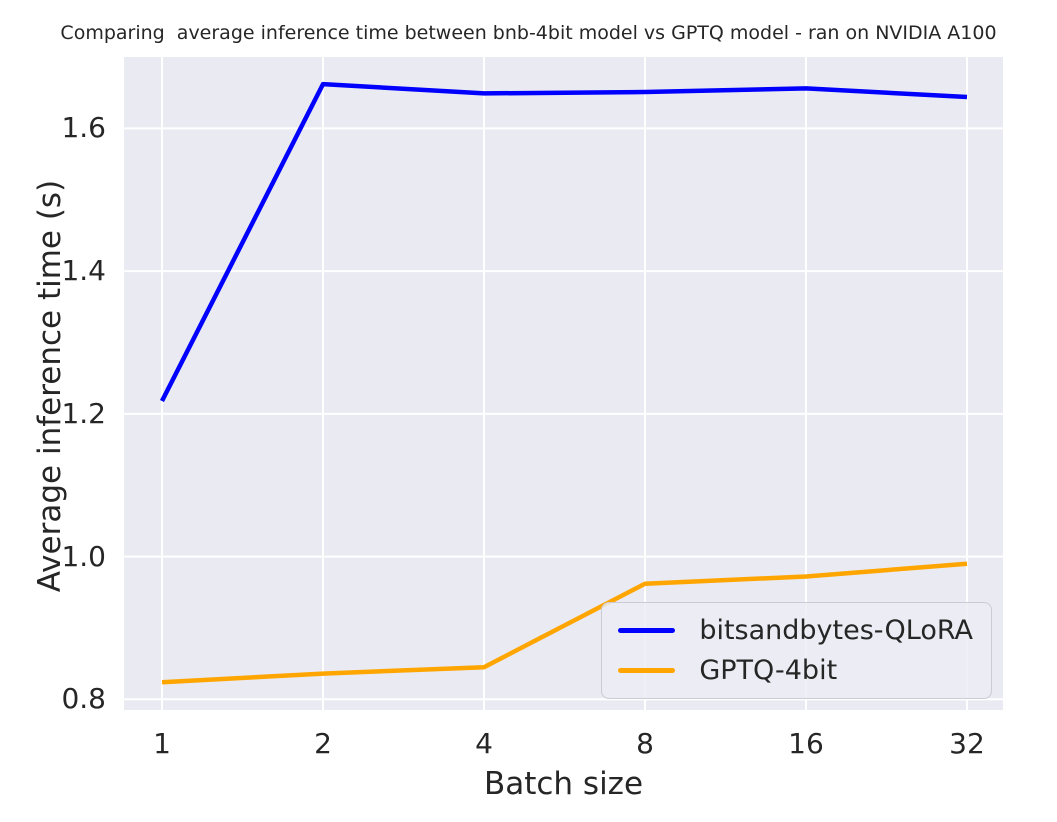  Describe the element at coordinates (162, 743) in the screenshot. I see `x-tick-label: 1` at that location.